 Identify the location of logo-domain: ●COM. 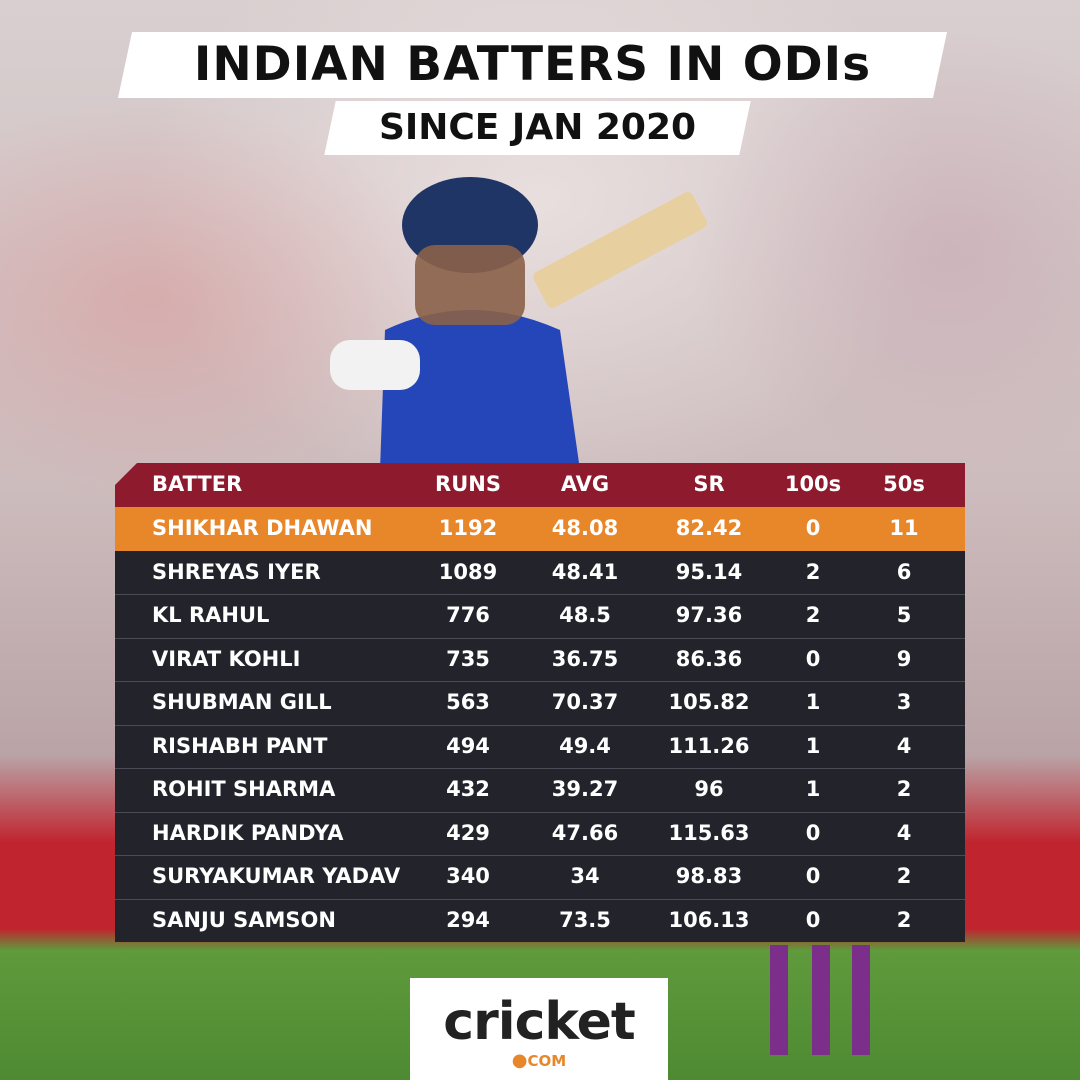
(539, 1060).